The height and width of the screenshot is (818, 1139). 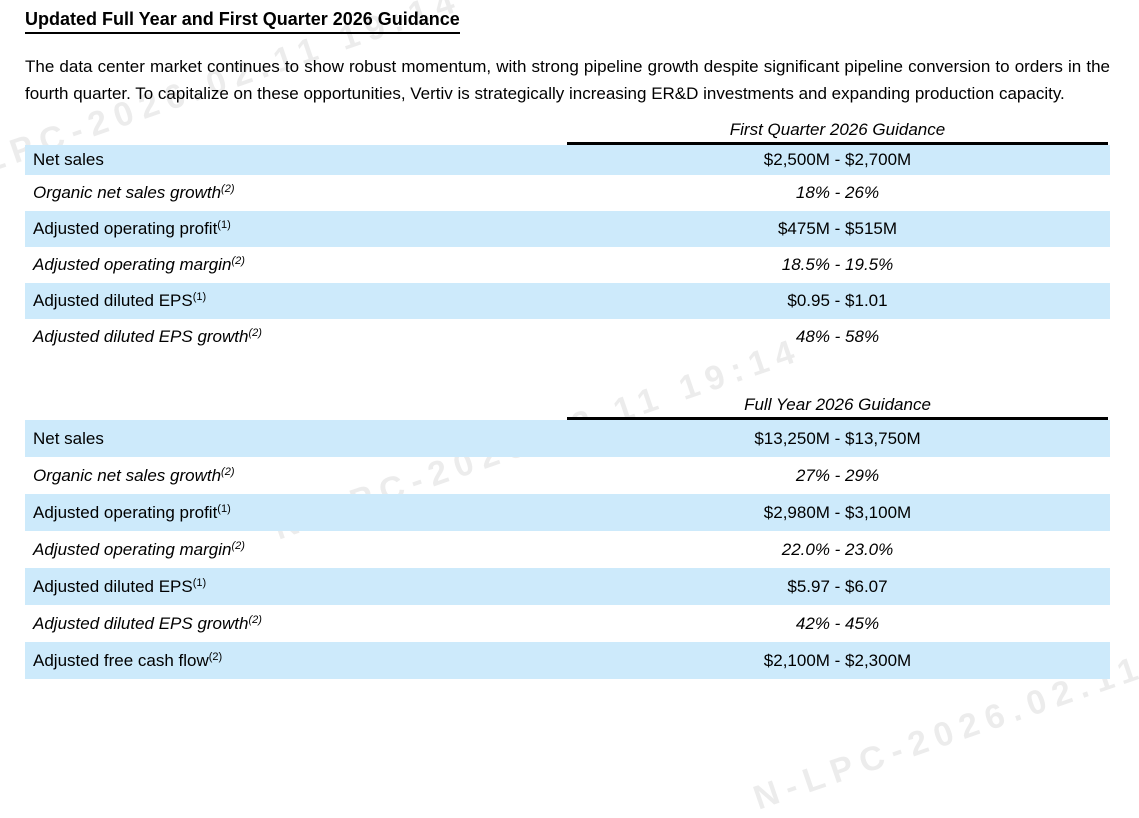 I want to click on column-header-q1-guidance: First Quarter 2026 Guidance, so click(x=837, y=132).